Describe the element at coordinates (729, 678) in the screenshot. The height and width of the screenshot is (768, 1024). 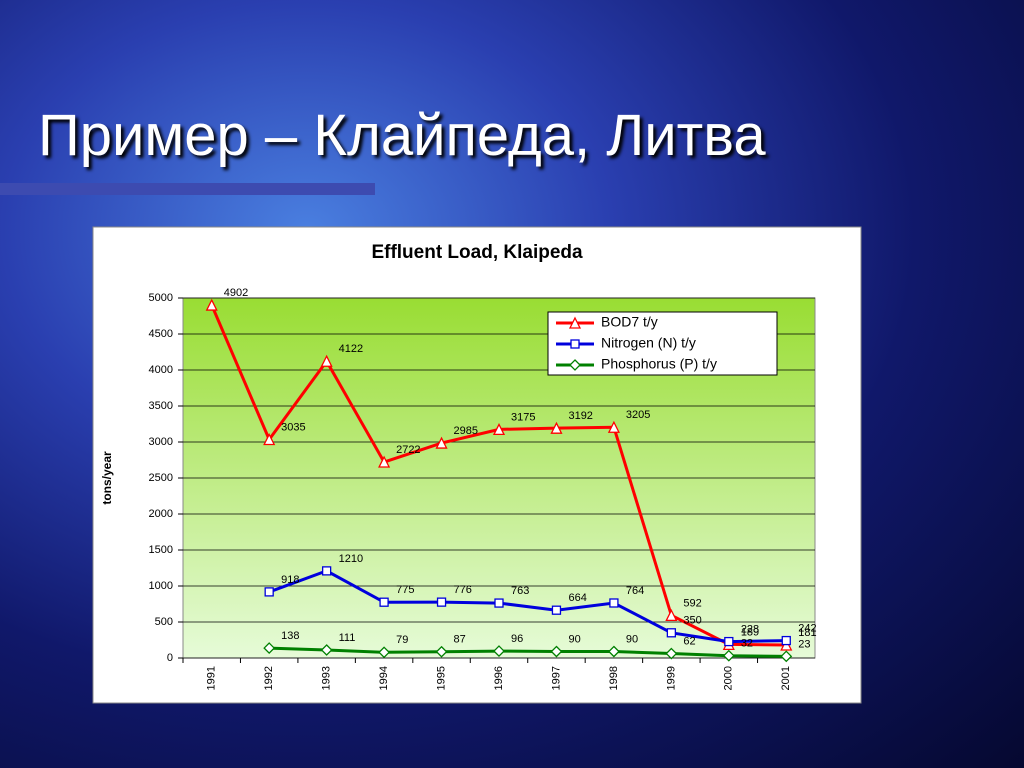
I see `x-tick-label: 2000` at that location.